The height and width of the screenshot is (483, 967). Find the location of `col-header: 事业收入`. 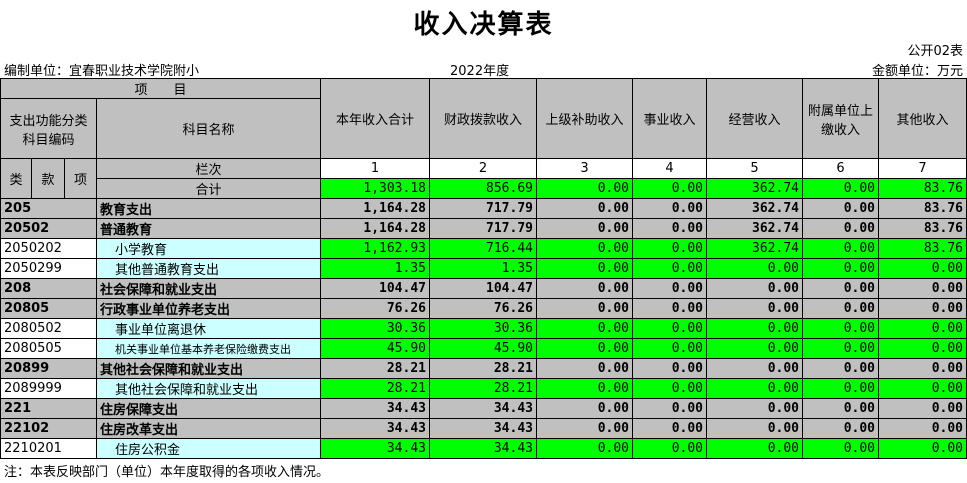

col-header: 事业收入 is located at coordinates (669, 118).